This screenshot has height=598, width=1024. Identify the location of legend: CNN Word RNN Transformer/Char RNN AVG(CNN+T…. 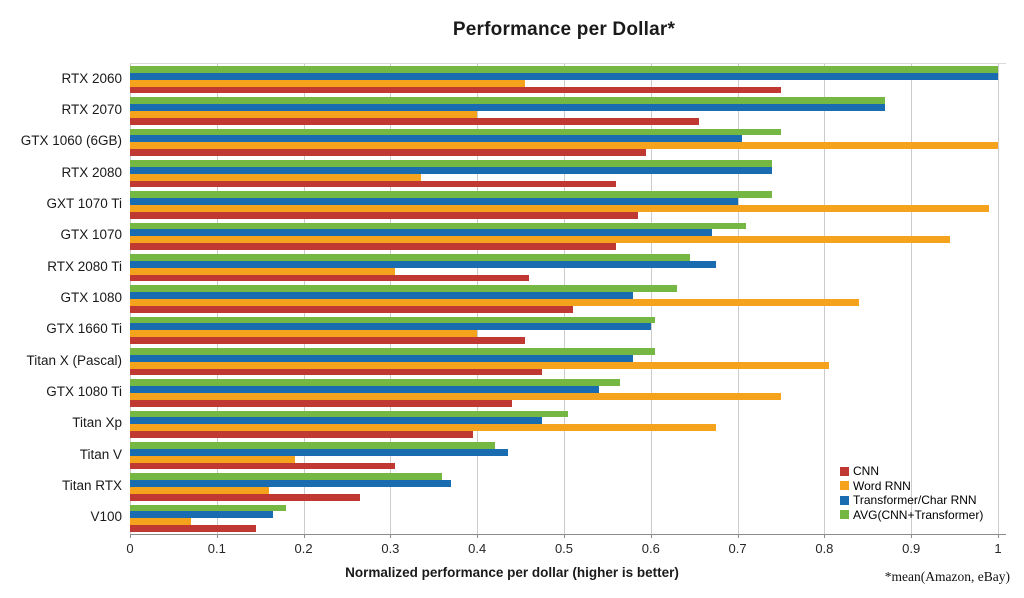
(911, 493).